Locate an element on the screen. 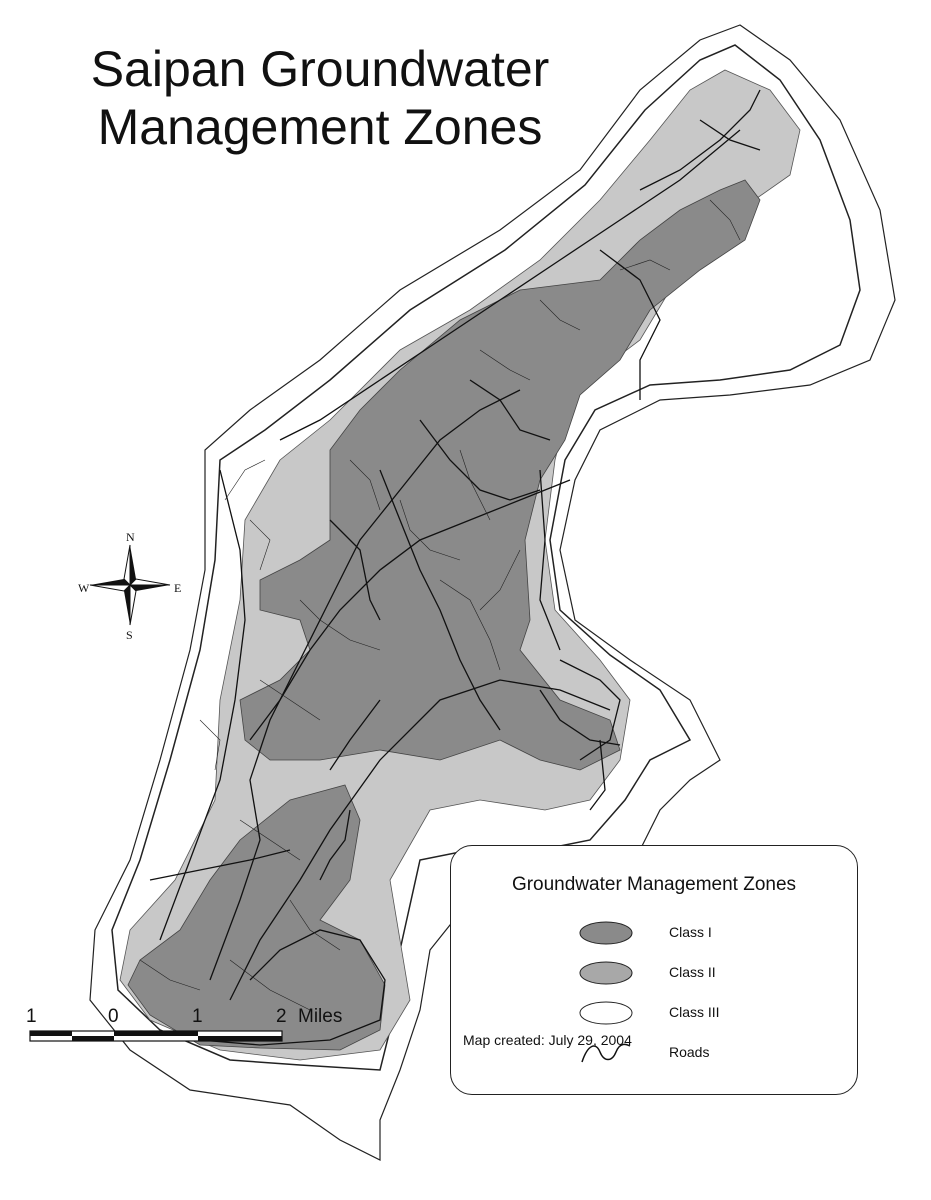  compass-north-label: N is located at coordinates (130, 537).